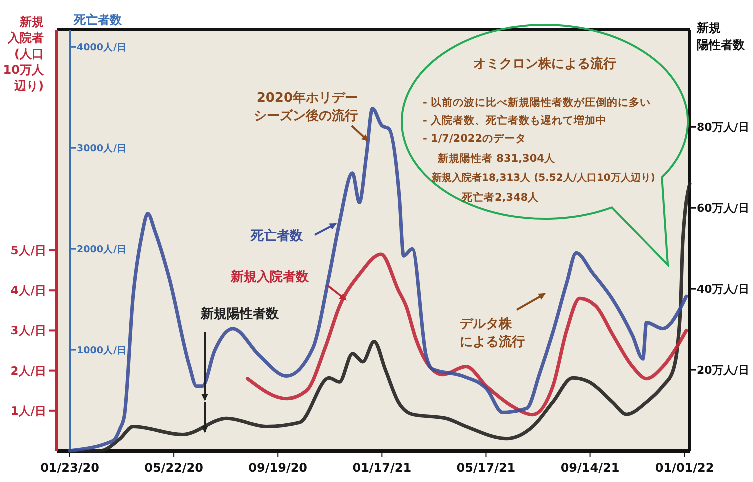 The height and width of the screenshot is (482, 753). Describe the element at coordinates (723, 127) in the screenshot. I see `y3-tick-label: 80万人/日` at that location.